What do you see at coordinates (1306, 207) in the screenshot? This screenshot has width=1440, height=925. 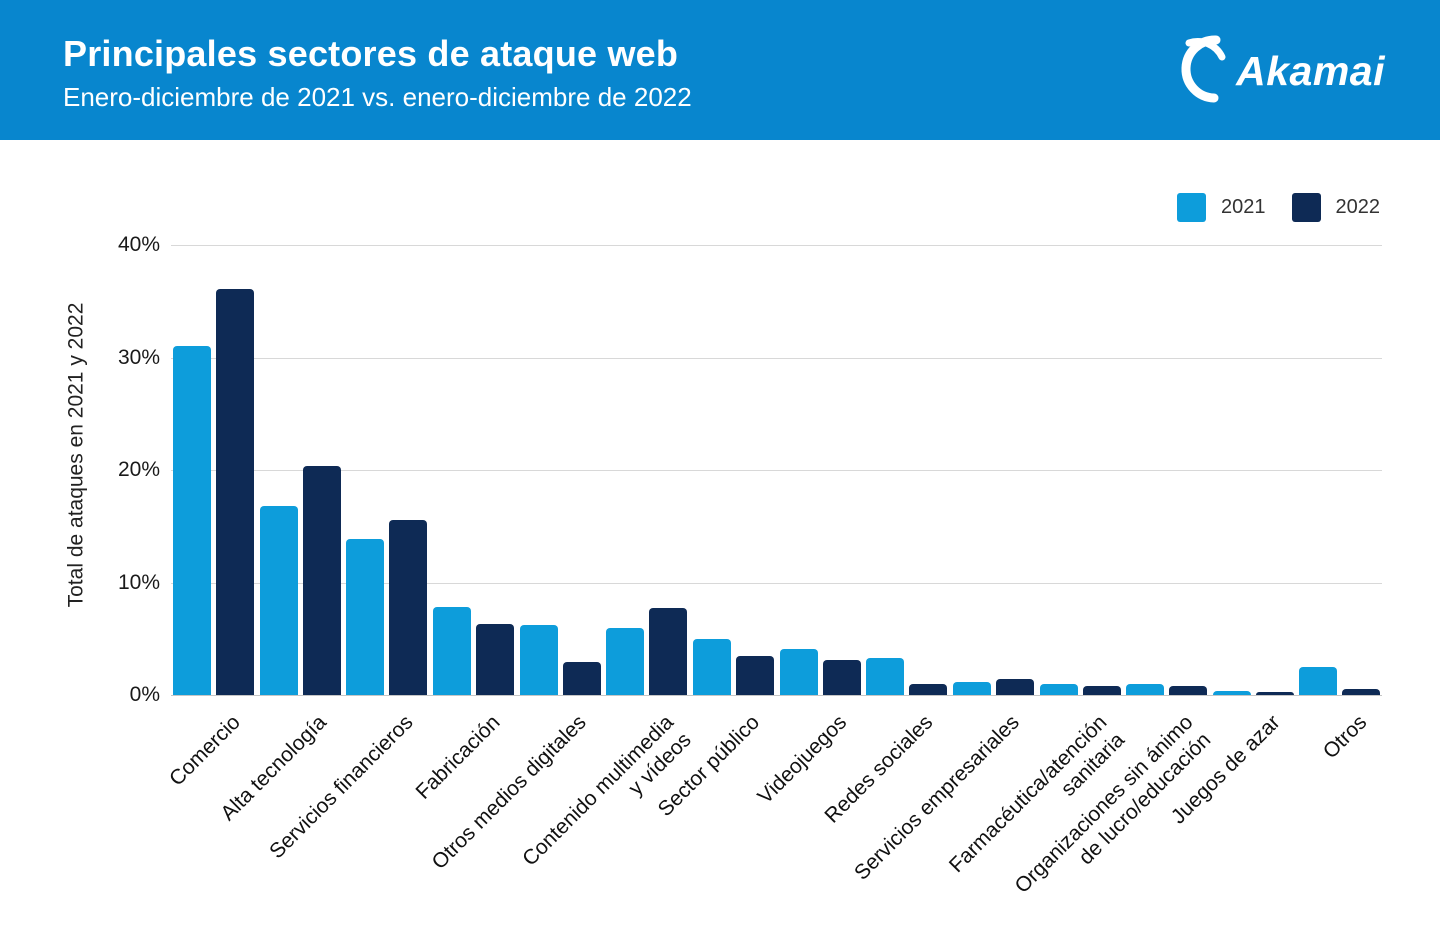 I see `legend-swatch-2022` at bounding box center [1306, 207].